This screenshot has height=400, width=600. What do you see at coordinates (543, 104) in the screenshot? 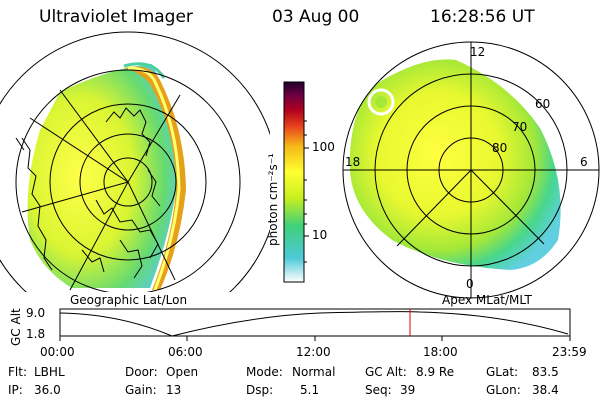
I see `mlat-label-60: 60` at bounding box center [543, 104].